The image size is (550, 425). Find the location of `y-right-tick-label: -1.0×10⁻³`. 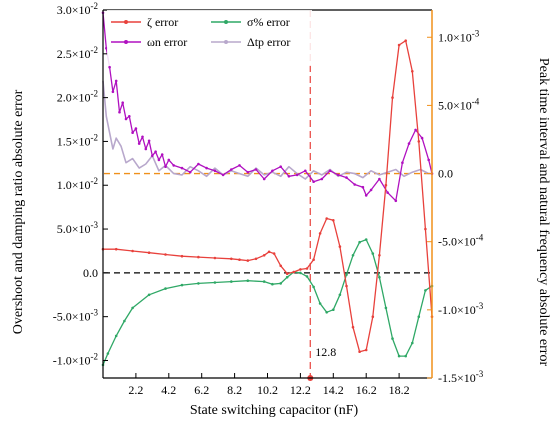

y-right-tick-label: -1.0×10⁻³ is located at coordinates (461, 309).